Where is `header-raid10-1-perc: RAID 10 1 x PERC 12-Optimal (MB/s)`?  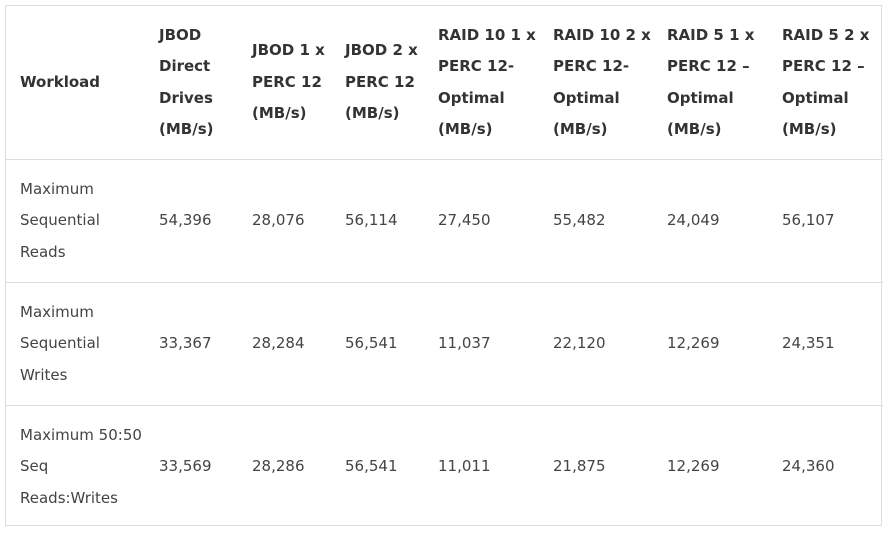 header-raid10-1-perc: RAID 10 1 x PERC 12-Optimal (MB/s) is located at coordinates (487, 82).